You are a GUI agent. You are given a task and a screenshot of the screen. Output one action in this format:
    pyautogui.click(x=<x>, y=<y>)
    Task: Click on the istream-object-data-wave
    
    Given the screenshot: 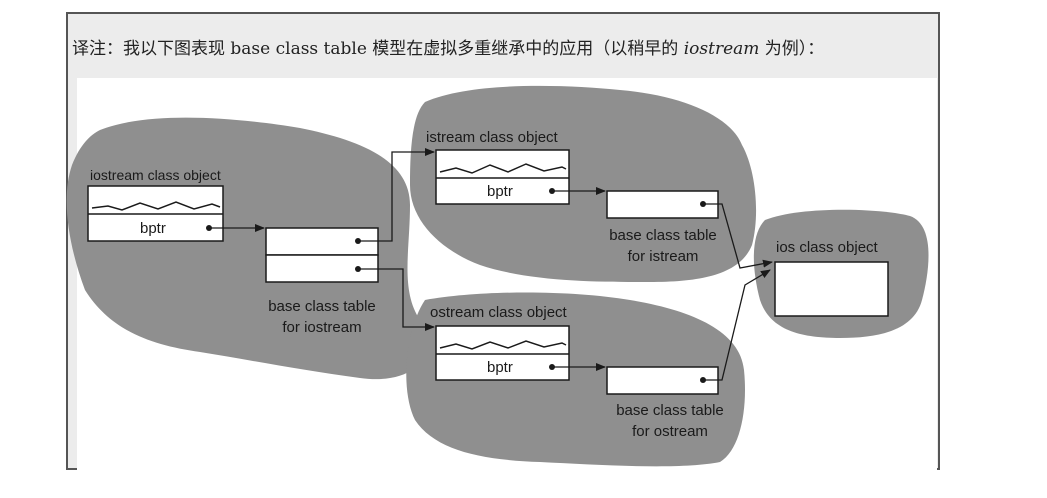 What is the action you would take?
    pyautogui.click(x=503, y=168)
    